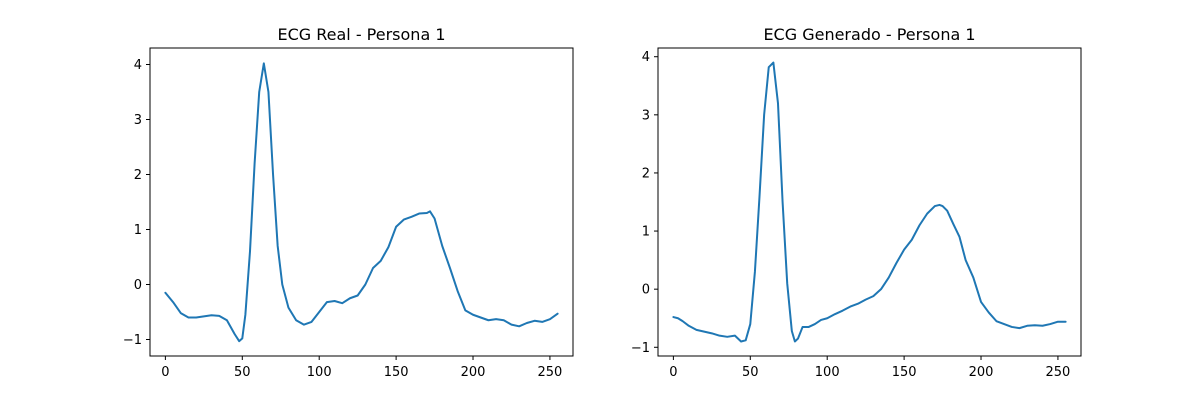  I want to click on chart-title: ECG Generado - Persona 1, so click(869, 34).